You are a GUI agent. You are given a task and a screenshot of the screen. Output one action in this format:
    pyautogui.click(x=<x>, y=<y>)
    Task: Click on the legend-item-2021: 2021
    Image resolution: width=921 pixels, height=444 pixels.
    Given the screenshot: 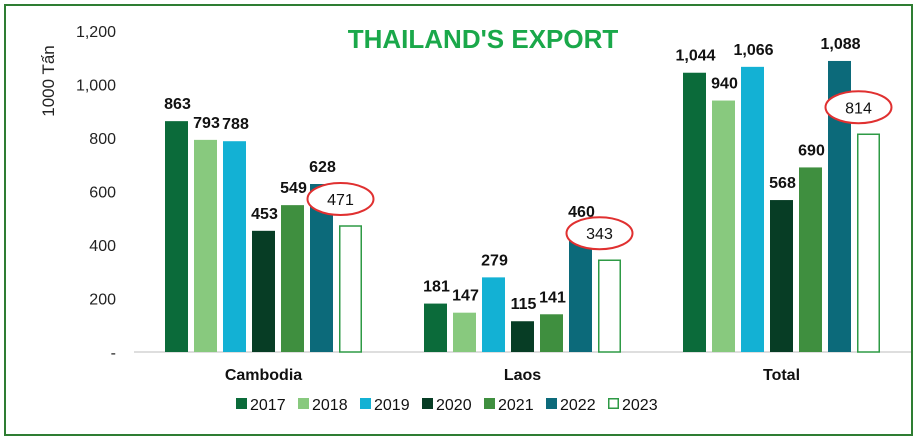 What is the action you would take?
    pyautogui.click(x=509, y=405)
    